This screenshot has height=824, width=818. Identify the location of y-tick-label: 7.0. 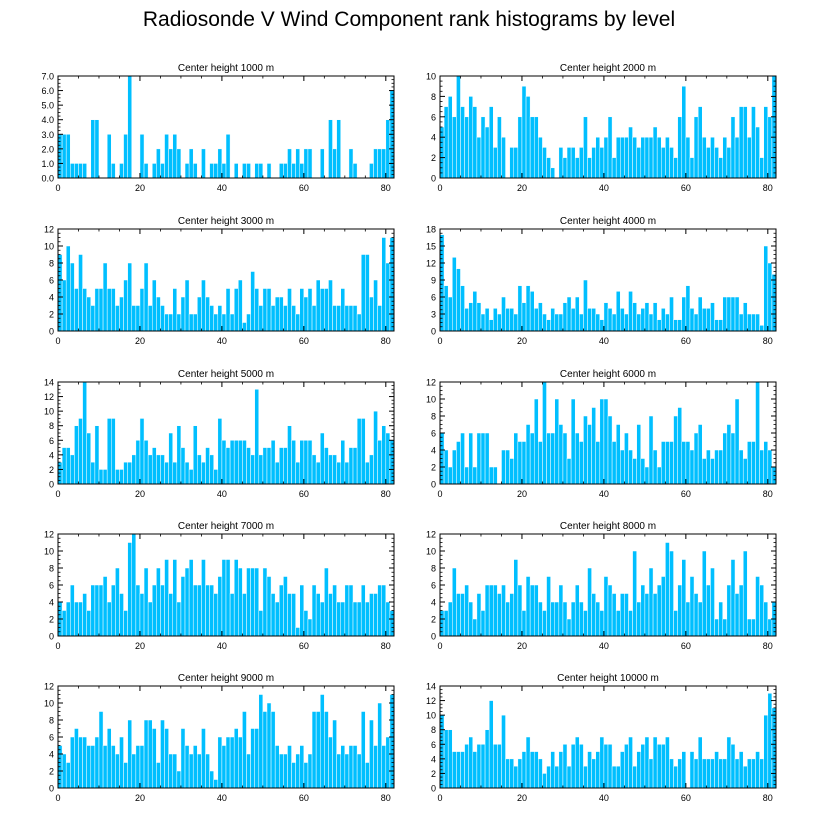
(47, 77).